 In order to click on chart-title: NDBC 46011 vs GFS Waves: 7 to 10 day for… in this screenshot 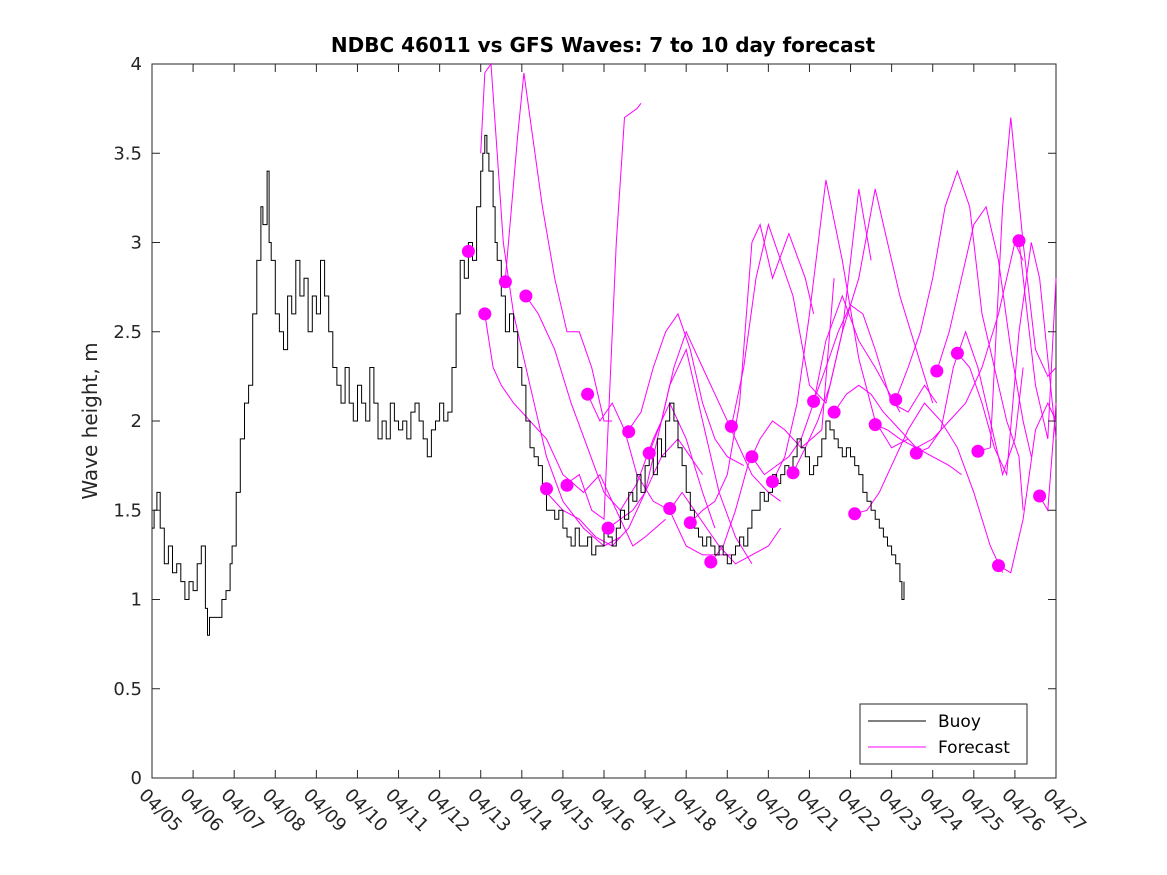, I will do `click(603, 45)`.